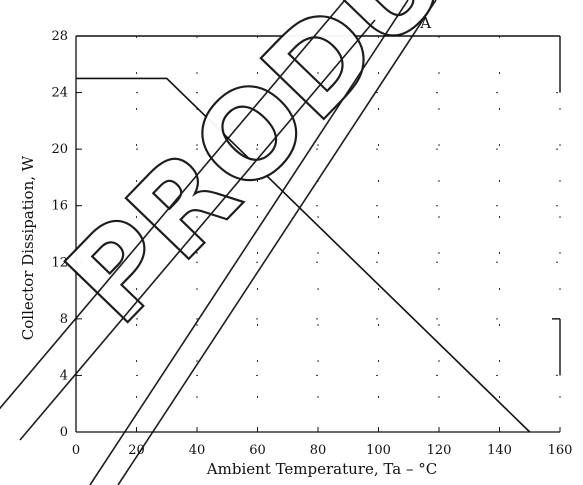  Describe the element at coordinates (318, 450) in the screenshot. I see `x-tick-label: 80` at that location.